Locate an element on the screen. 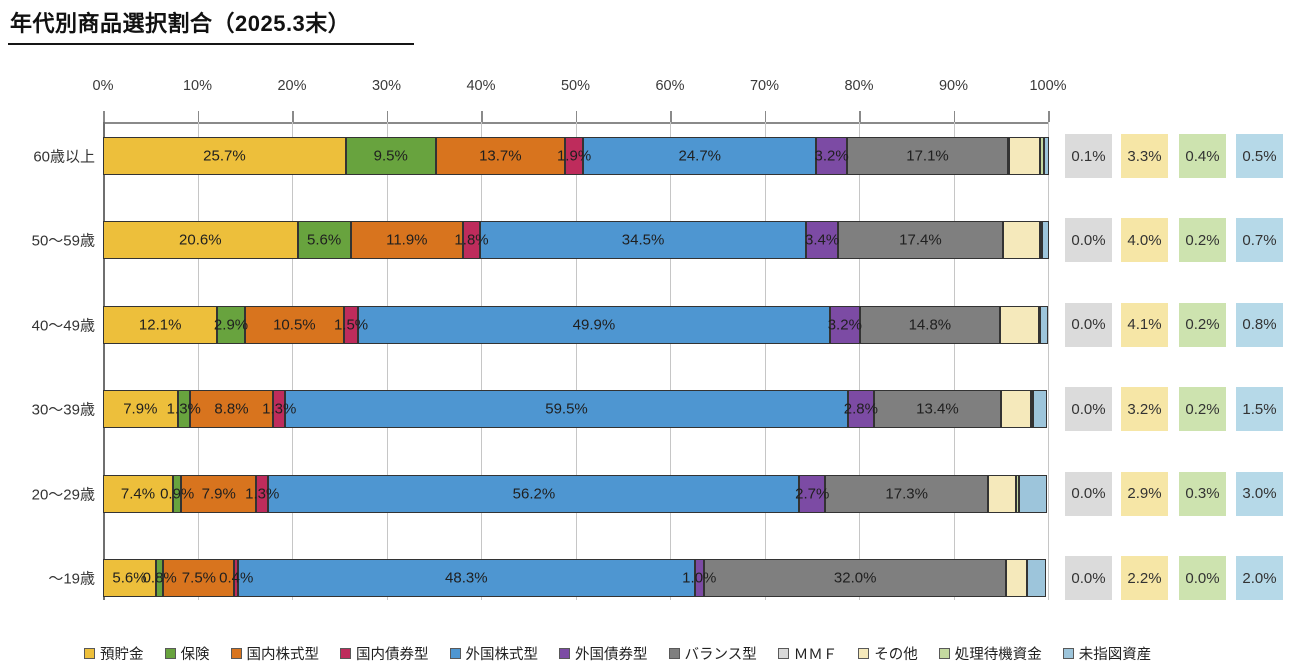 The image size is (1292, 665). bar-segment-label: 49.9% is located at coordinates (594, 325).